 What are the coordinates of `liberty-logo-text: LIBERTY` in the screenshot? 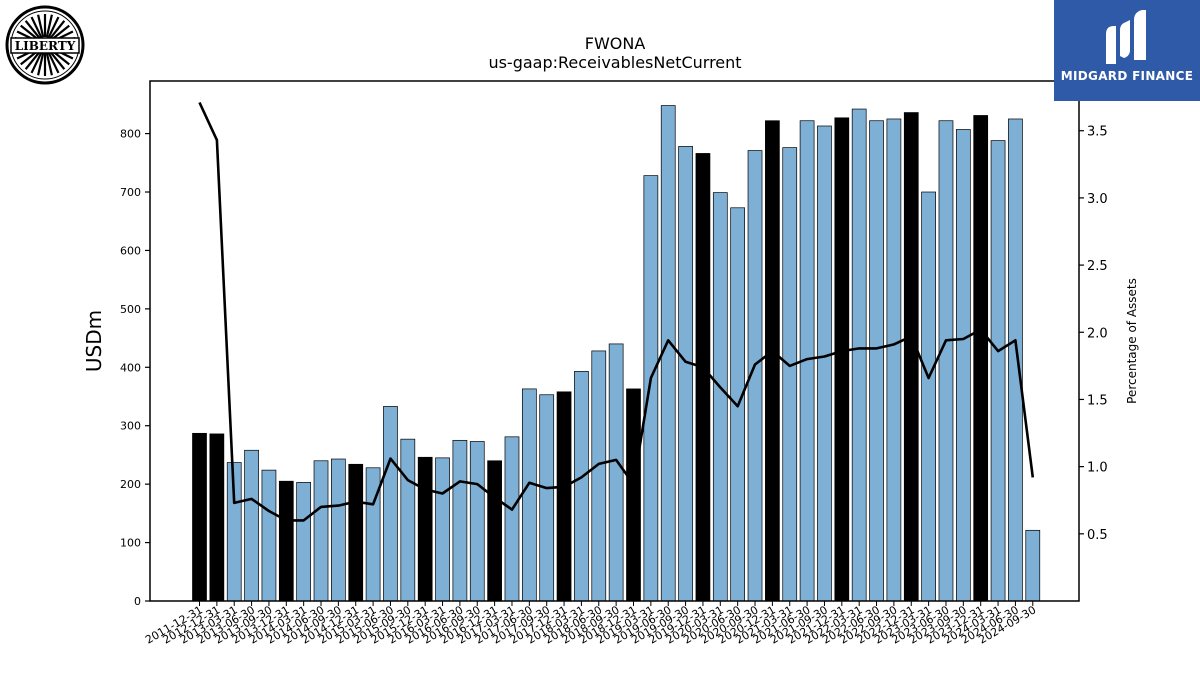 It's located at (45, 46).